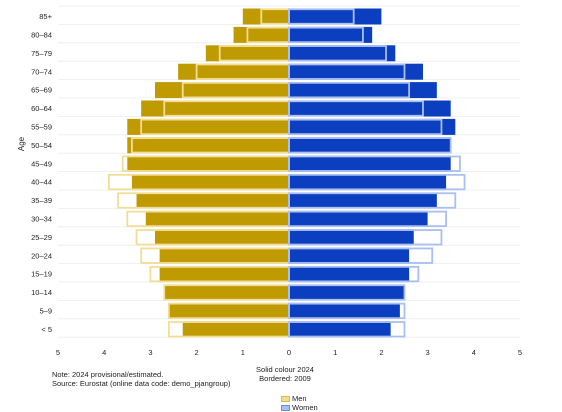 This screenshot has height=412, width=562. I want to click on age-tick-label: 60–64, so click(41, 108).